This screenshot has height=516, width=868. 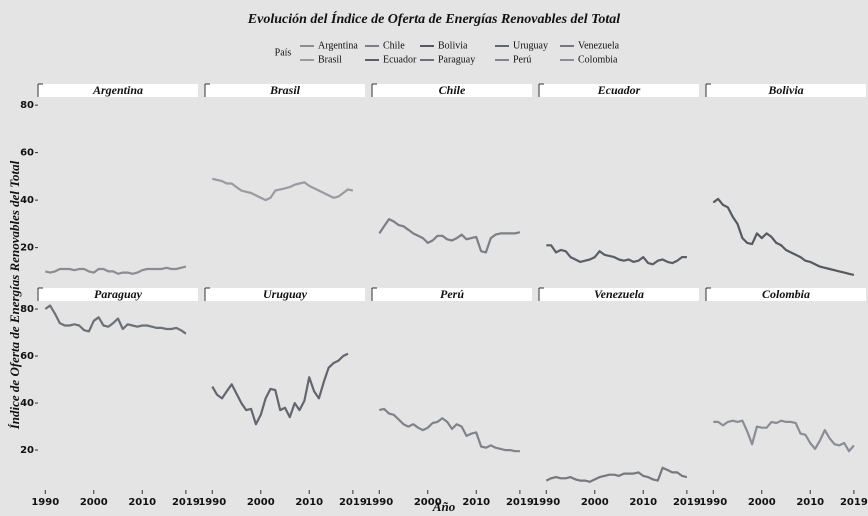 I want to click on facet-title: Perú, so click(x=452, y=294).